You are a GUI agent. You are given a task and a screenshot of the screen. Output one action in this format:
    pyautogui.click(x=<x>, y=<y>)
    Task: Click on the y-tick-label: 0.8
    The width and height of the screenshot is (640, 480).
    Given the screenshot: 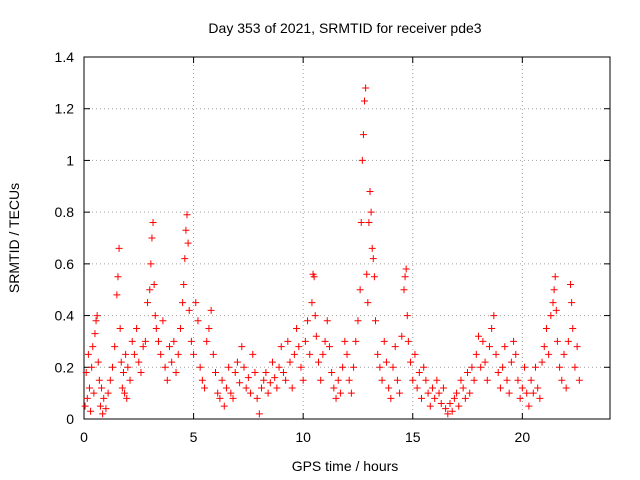 What is the action you would take?
    pyautogui.click(x=65, y=212)
    